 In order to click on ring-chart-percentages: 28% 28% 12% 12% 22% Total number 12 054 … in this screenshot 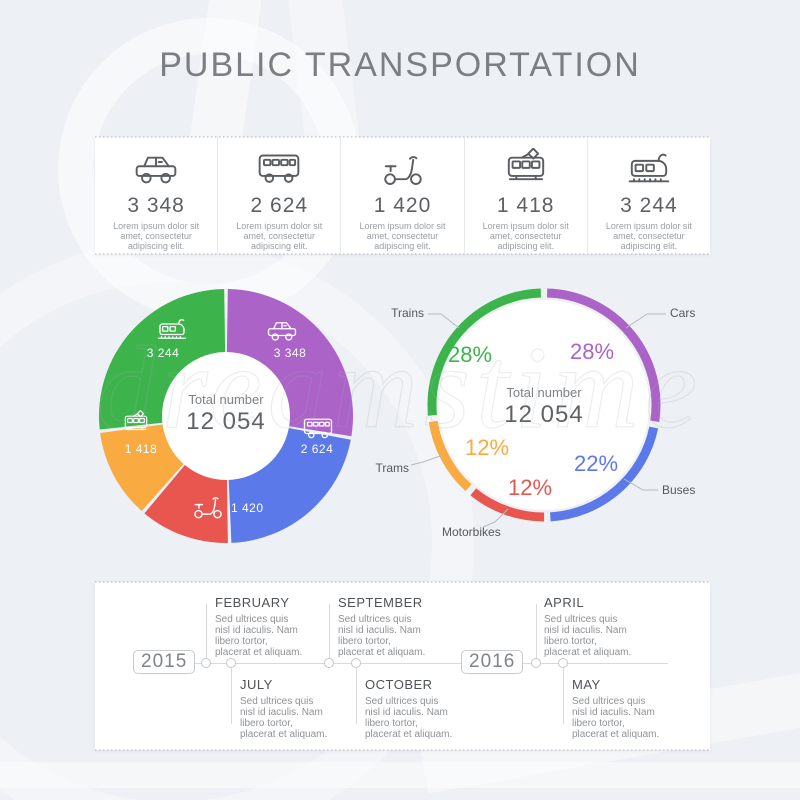, I will do `click(535, 413)`.